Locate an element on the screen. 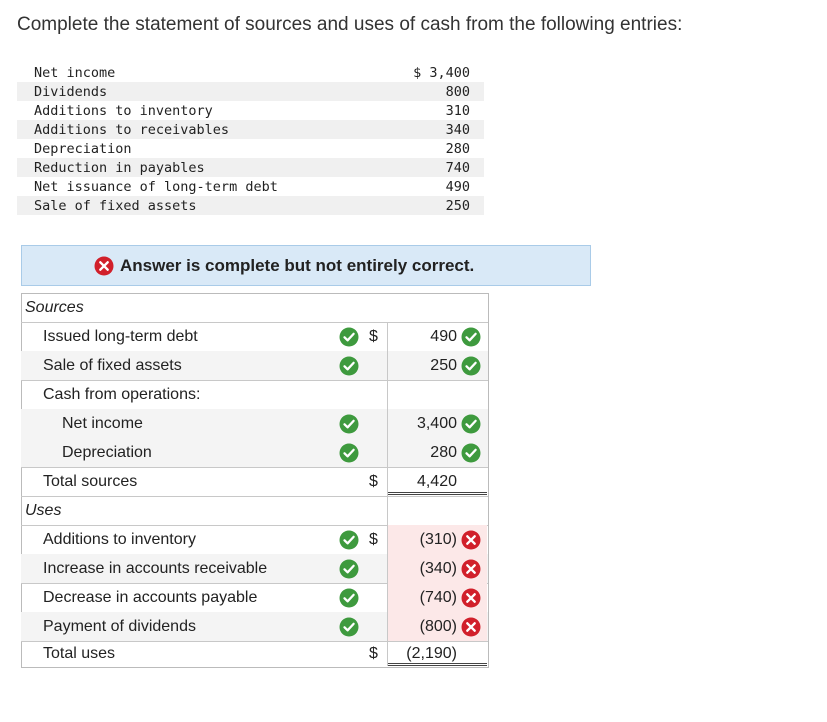 This screenshot has width=827, height=722. given-label: Net income is located at coordinates (75, 72).